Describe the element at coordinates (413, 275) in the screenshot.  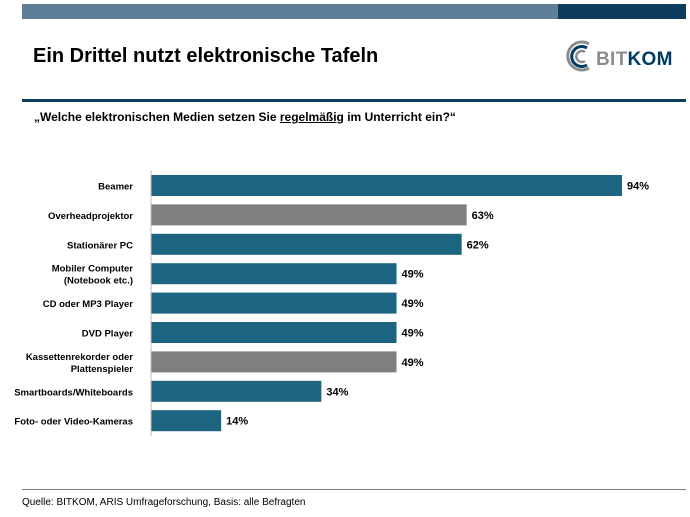
I see `value-label-4: 49%` at that location.